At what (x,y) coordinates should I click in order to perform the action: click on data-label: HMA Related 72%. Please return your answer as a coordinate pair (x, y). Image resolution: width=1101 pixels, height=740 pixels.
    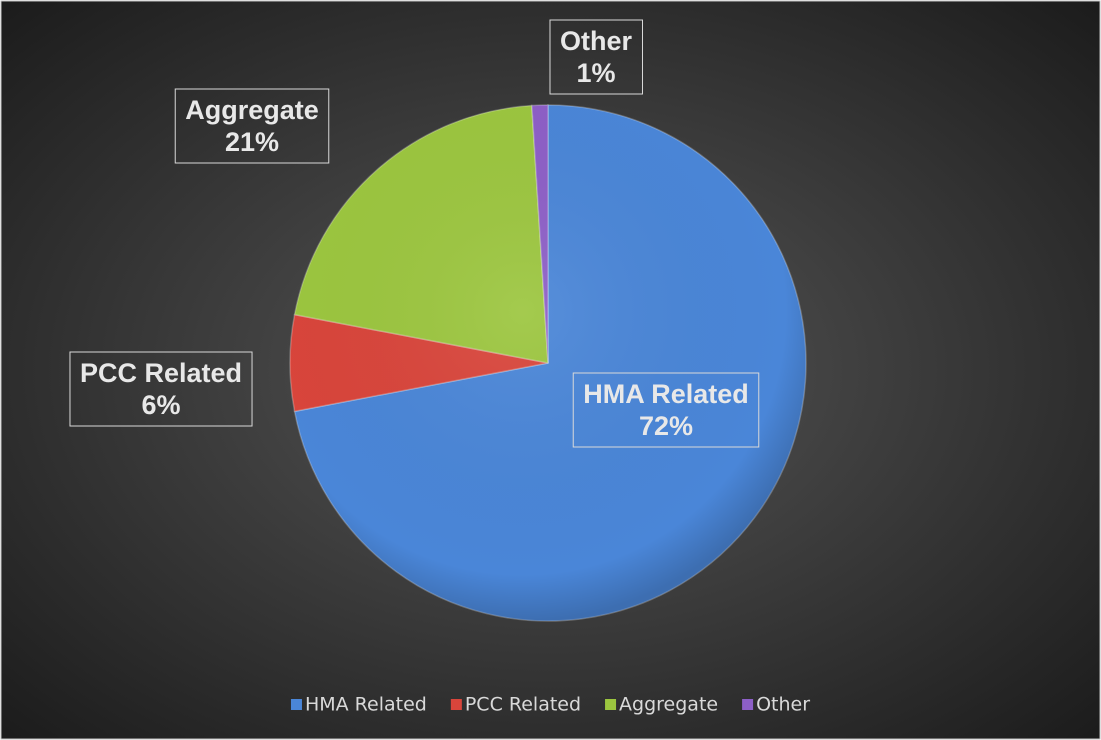
    Looking at the image, I should click on (666, 410).